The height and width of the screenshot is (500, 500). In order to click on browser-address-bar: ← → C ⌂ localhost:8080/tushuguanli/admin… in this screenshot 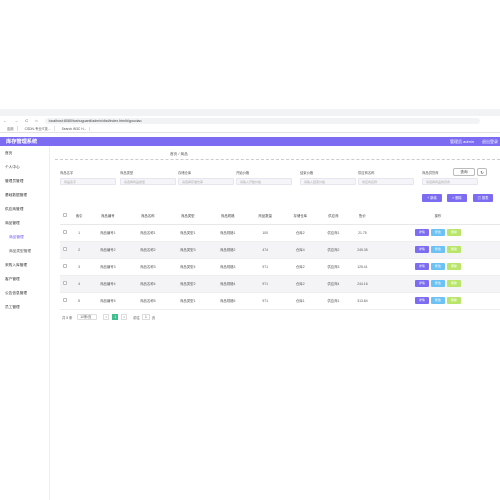, I will do `click(250, 120)`.